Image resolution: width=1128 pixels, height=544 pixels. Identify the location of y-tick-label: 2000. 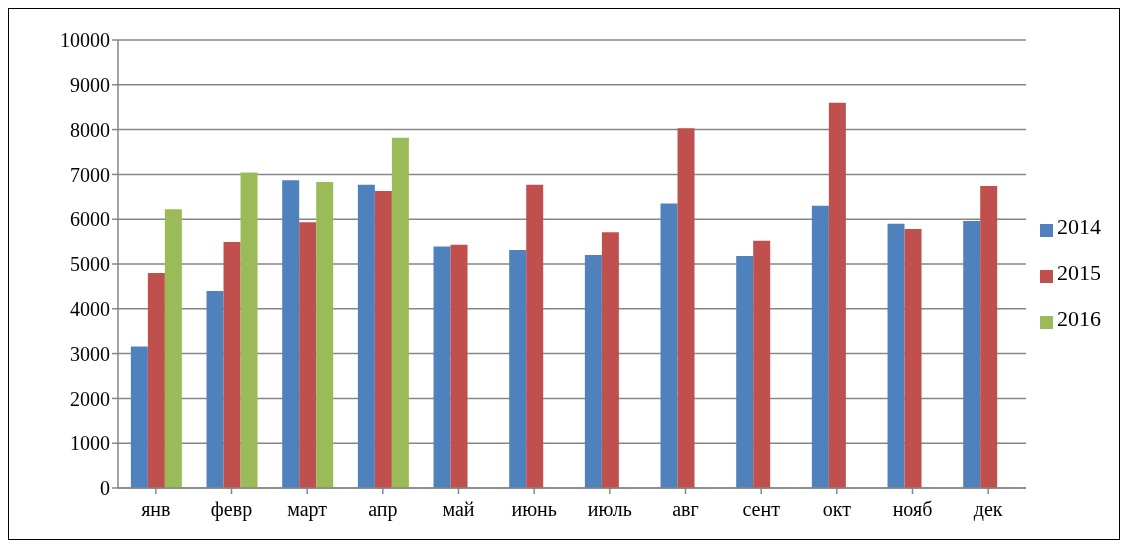
(90, 398).